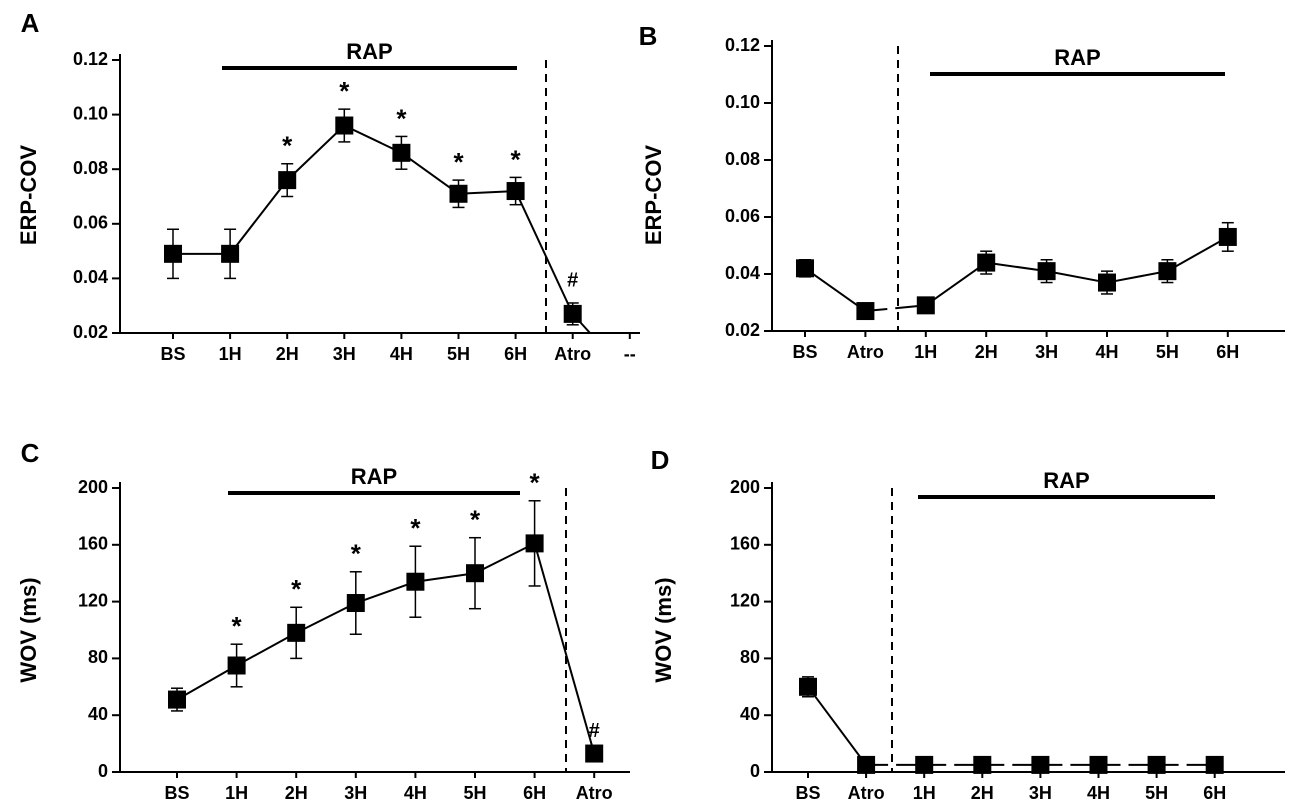  I want to click on y-tick-label: 160, so click(745, 544).